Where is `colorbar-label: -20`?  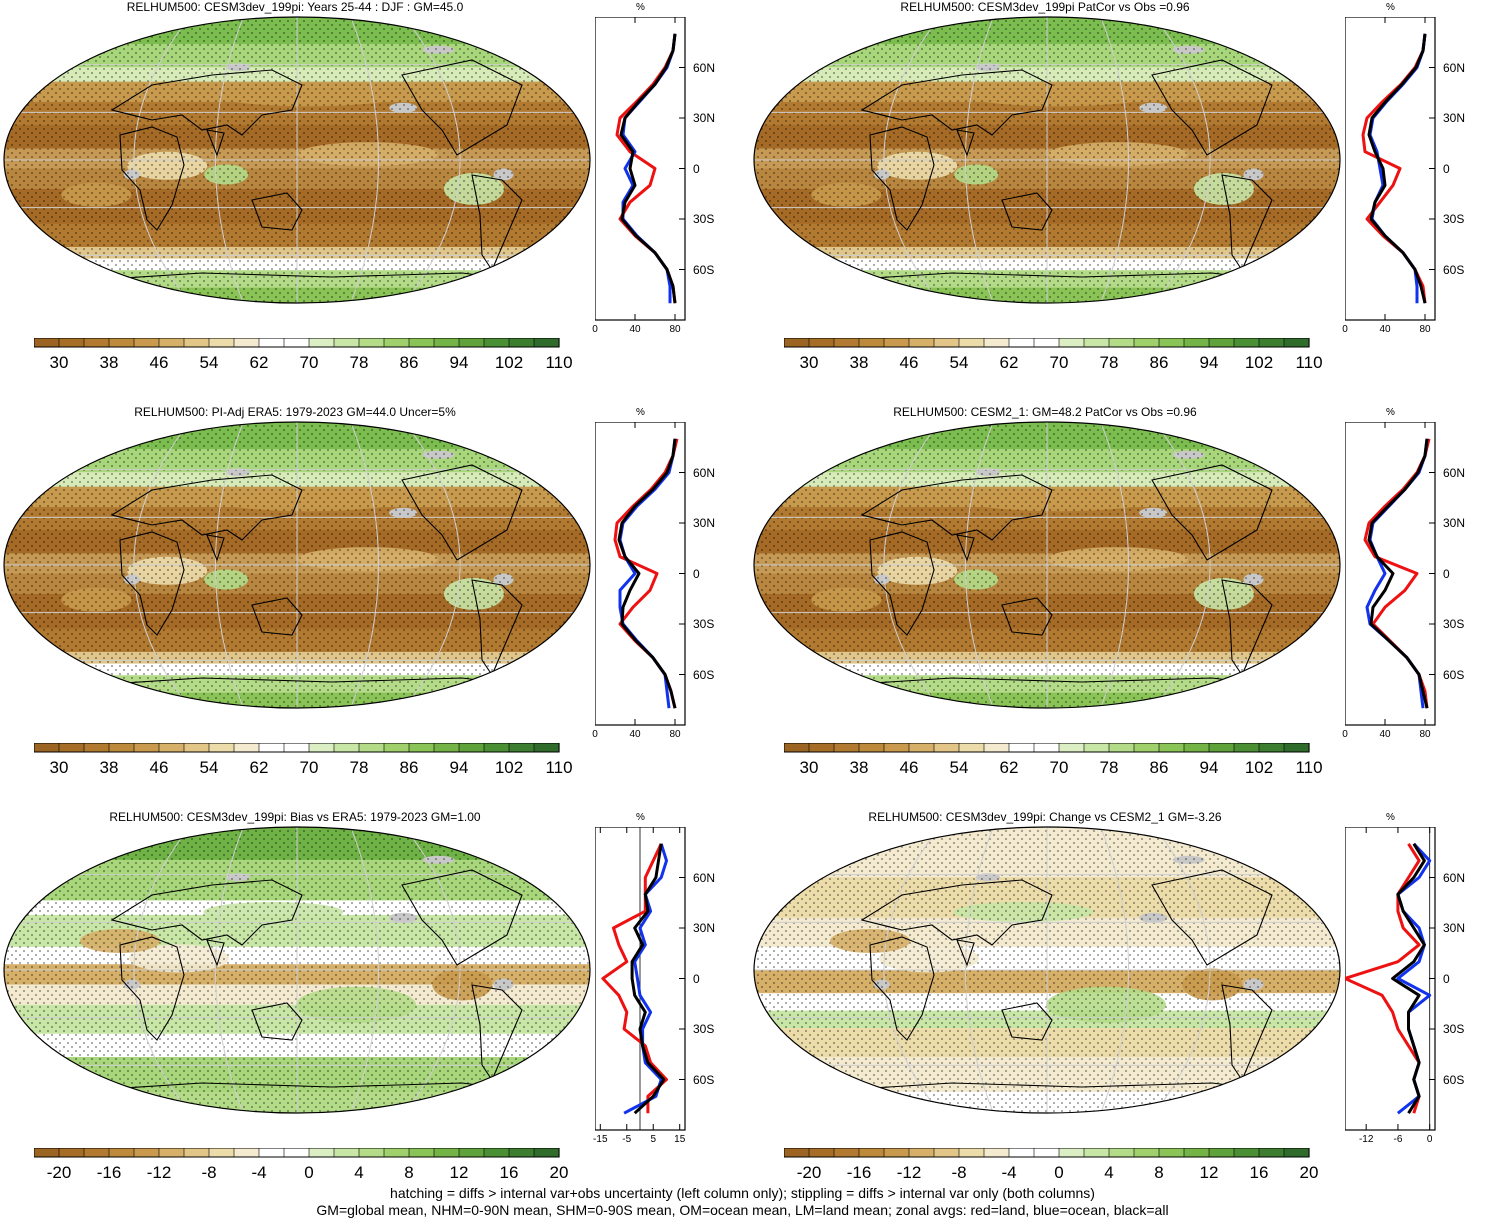
colorbar-label: -20 is located at coordinates (59, 1172).